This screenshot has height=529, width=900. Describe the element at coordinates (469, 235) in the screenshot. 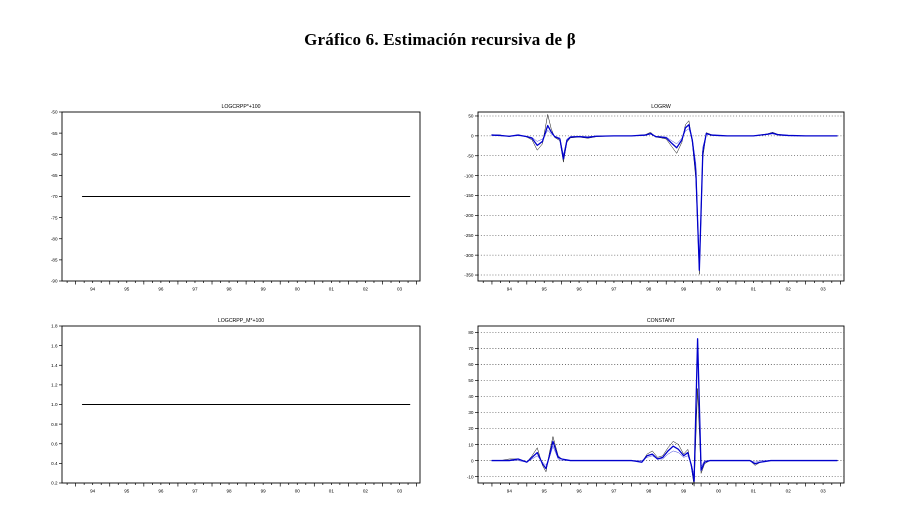

I see `svg-text: -250` at that location.